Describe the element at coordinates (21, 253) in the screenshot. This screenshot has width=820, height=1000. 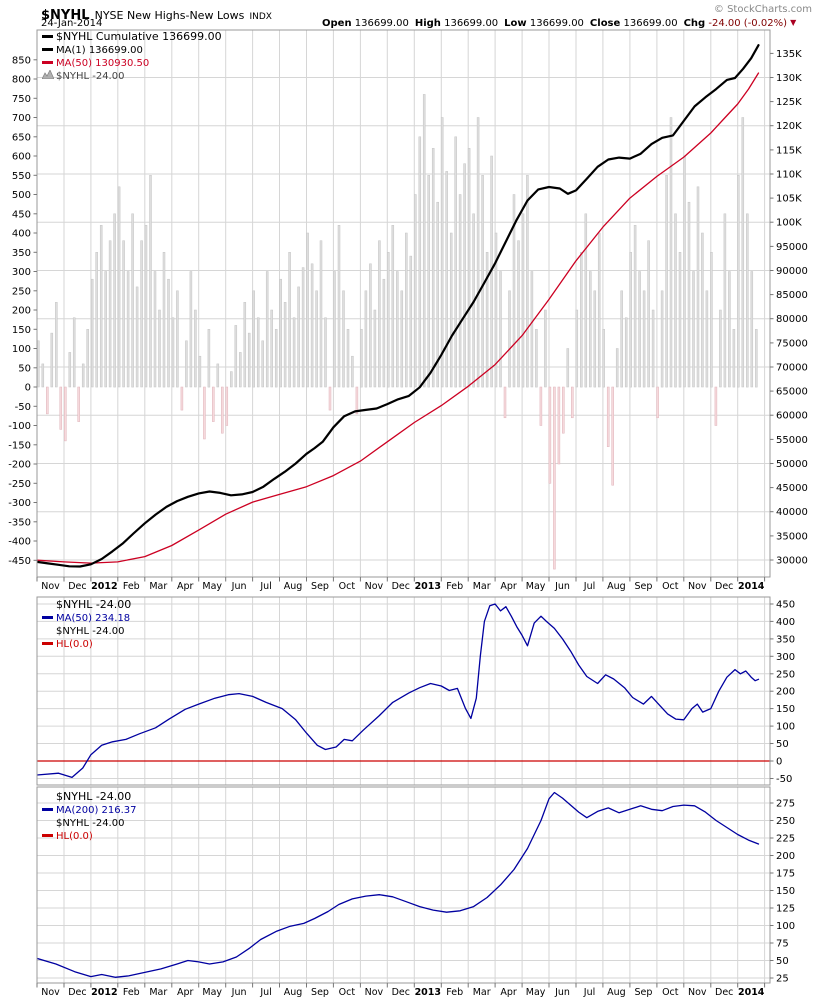
I see `svg-text: 350` at that location.